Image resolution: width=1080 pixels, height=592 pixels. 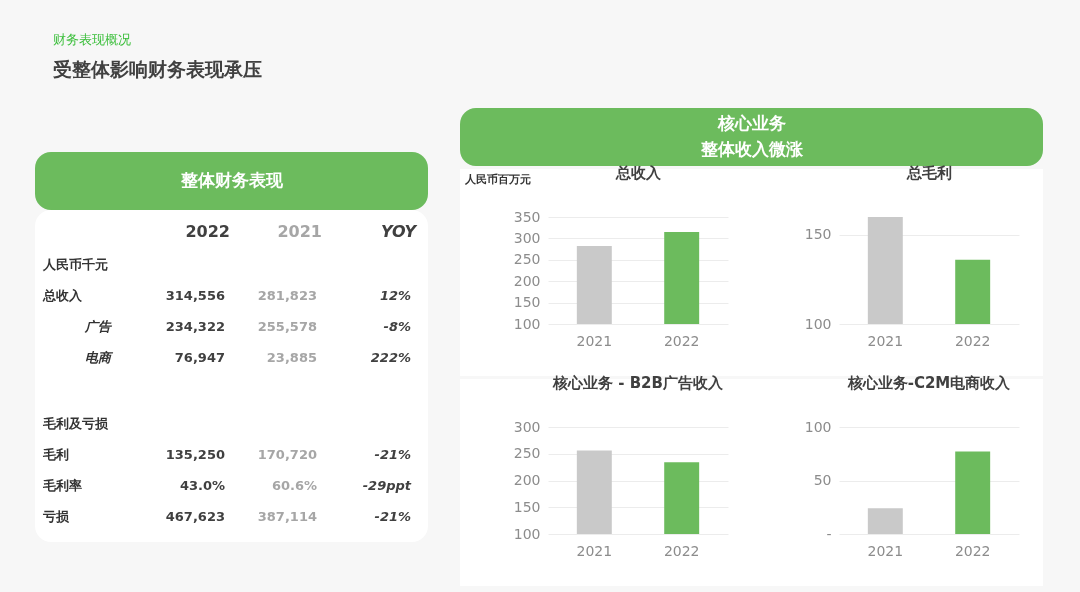 What do you see at coordinates (62, 295) in the screenshot?
I see `category-label: 总收入` at bounding box center [62, 295].